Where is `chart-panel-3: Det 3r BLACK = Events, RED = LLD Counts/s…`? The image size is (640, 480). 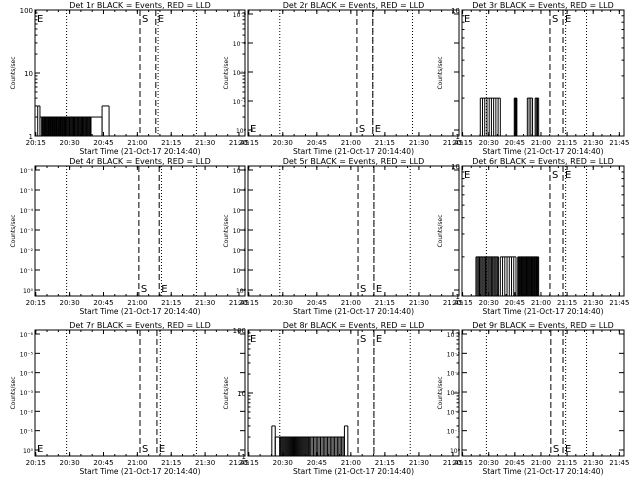 chart-panel-3: Det 3r BLACK = Events, RED = LLD Counts/s… is located at coordinates (533, 78).